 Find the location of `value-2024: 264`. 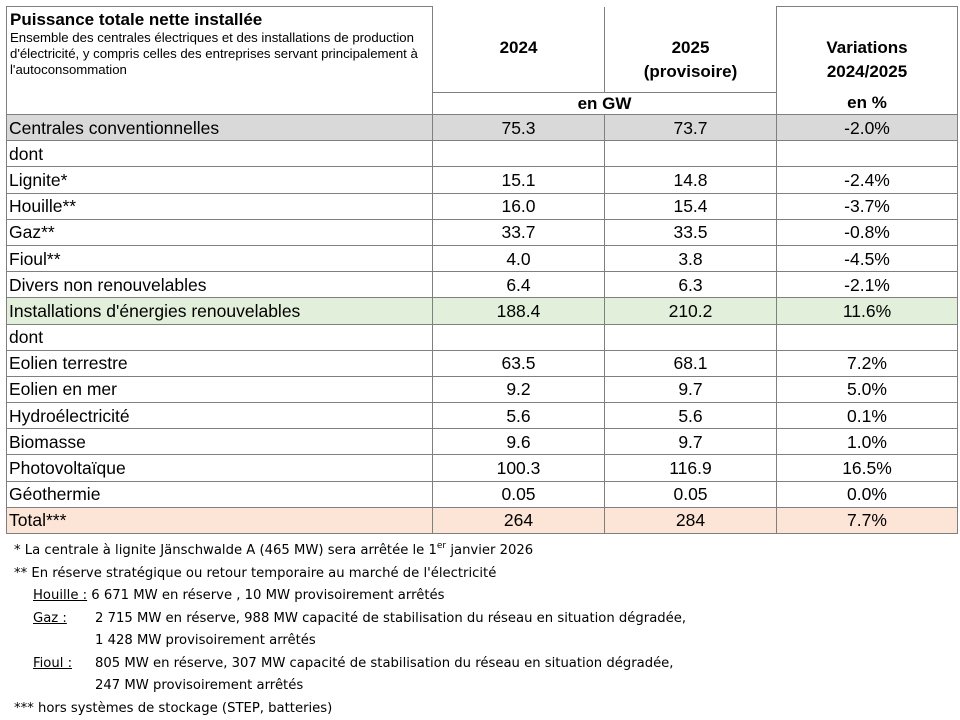

value-2024: 264 is located at coordinates (518, 520).